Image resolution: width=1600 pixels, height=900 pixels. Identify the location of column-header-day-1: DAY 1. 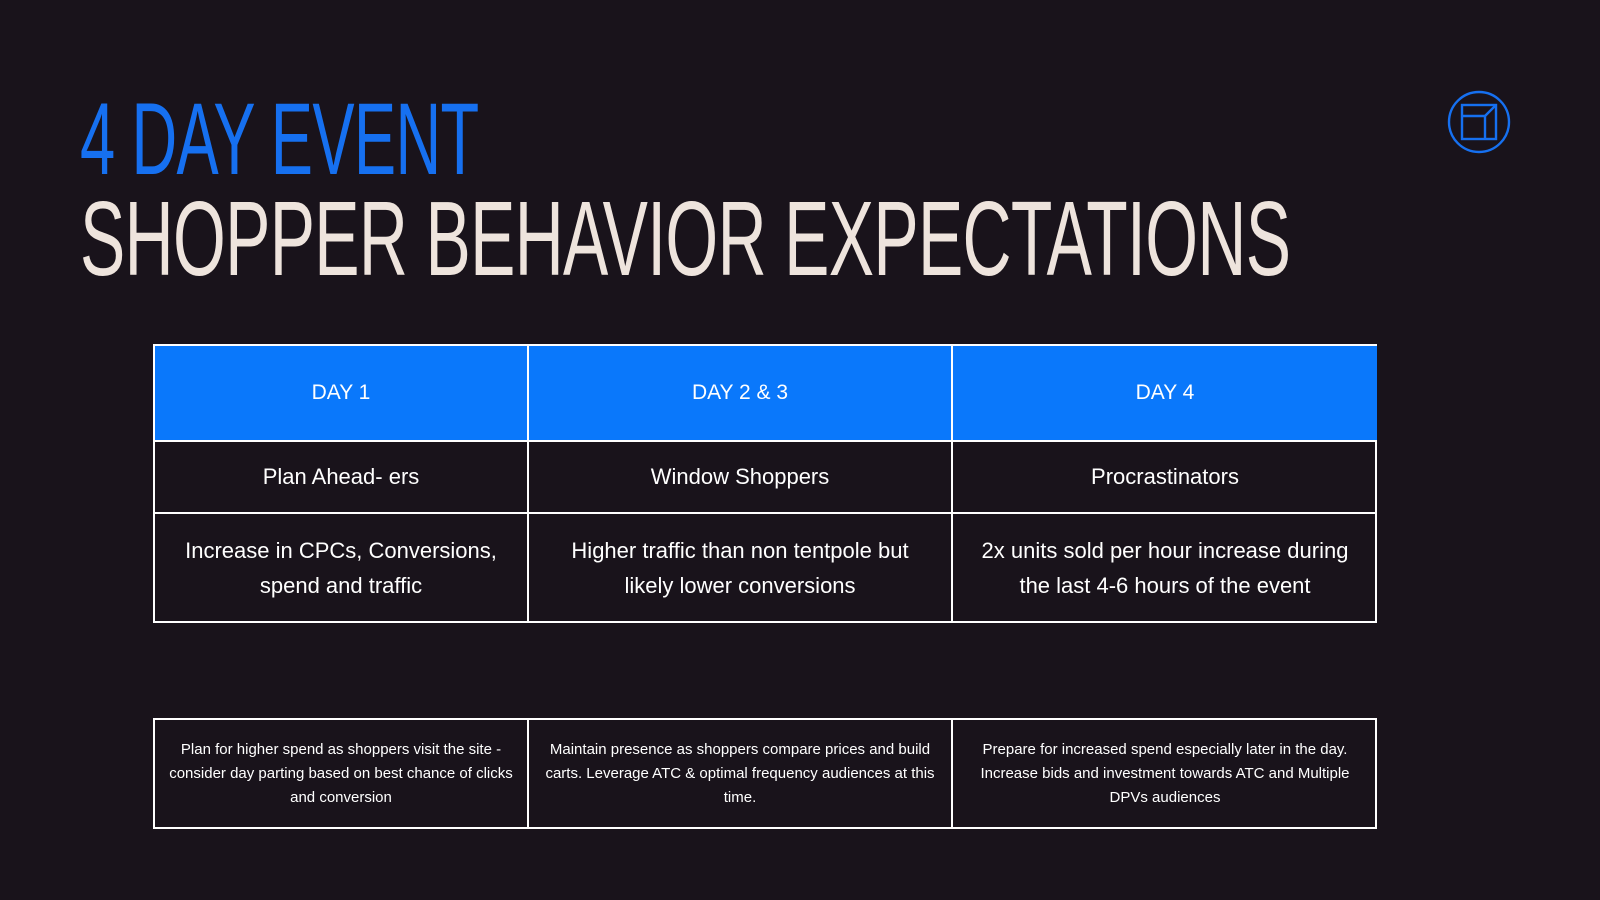
(342, 394).